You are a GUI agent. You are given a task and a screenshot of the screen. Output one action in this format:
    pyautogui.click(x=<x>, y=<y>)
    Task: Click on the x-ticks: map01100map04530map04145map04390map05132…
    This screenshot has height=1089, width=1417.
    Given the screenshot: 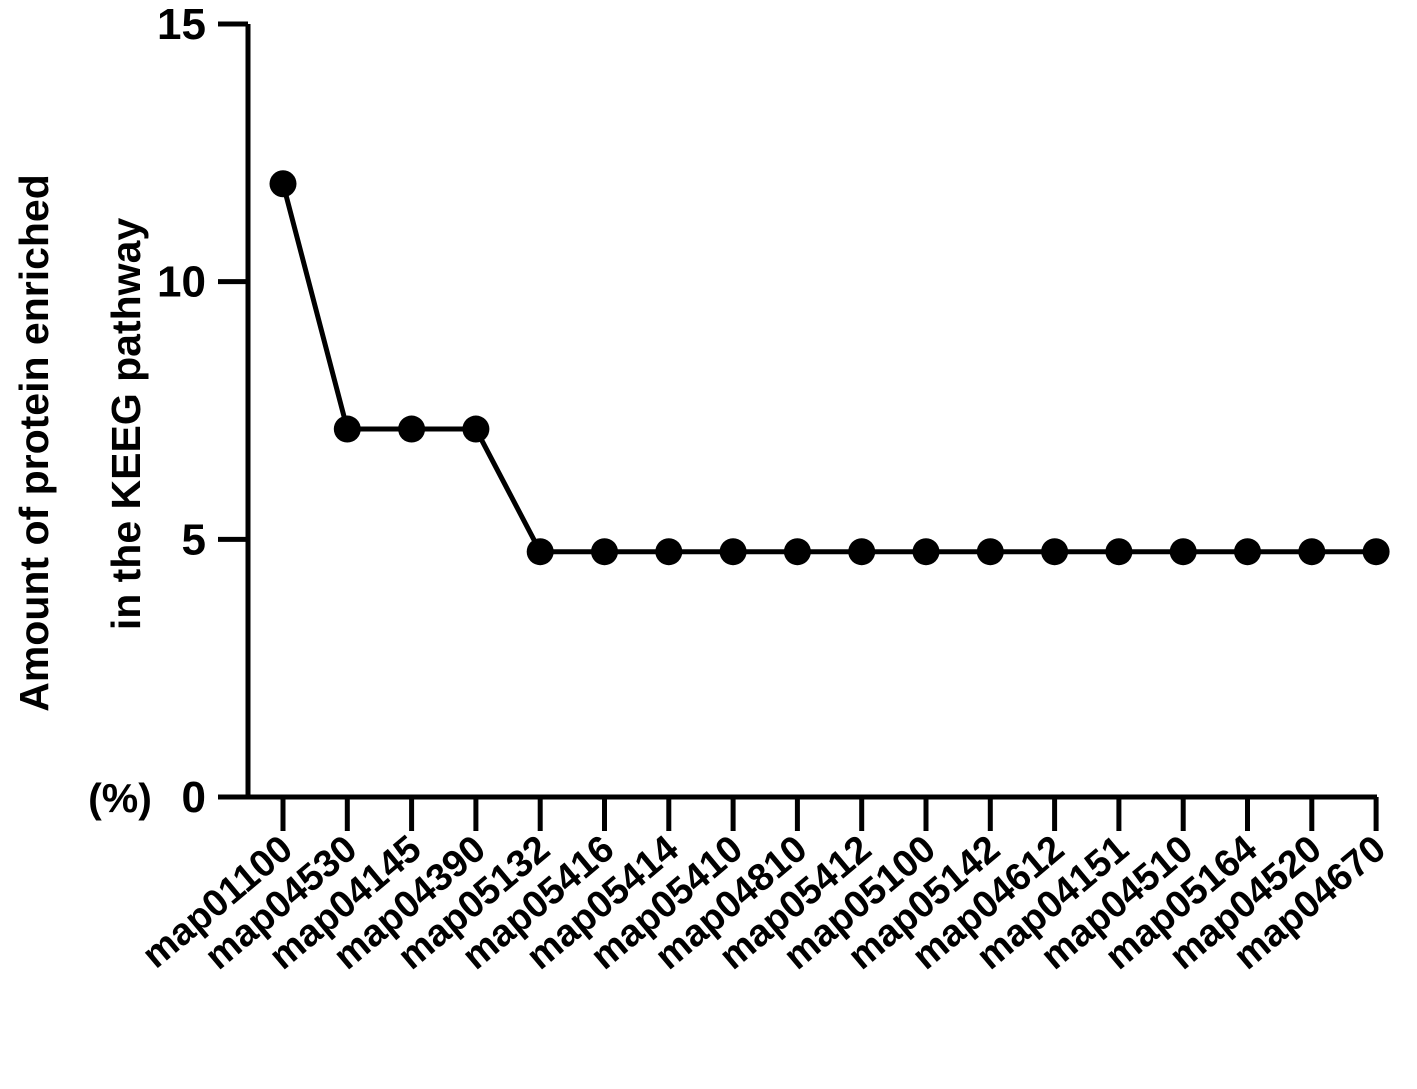 What is the action you would take?
    pyautogui.click(x=764, y=887)
    